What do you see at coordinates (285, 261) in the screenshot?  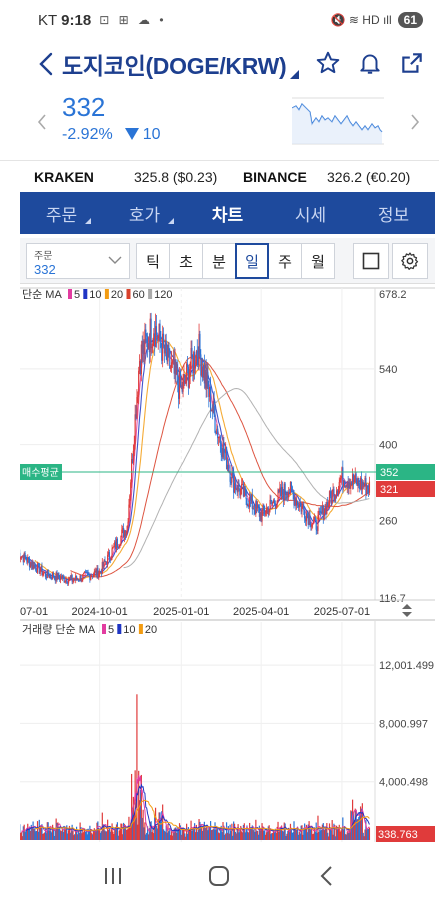 I see `period-week-button: 주` at bounding box center [285, 261].